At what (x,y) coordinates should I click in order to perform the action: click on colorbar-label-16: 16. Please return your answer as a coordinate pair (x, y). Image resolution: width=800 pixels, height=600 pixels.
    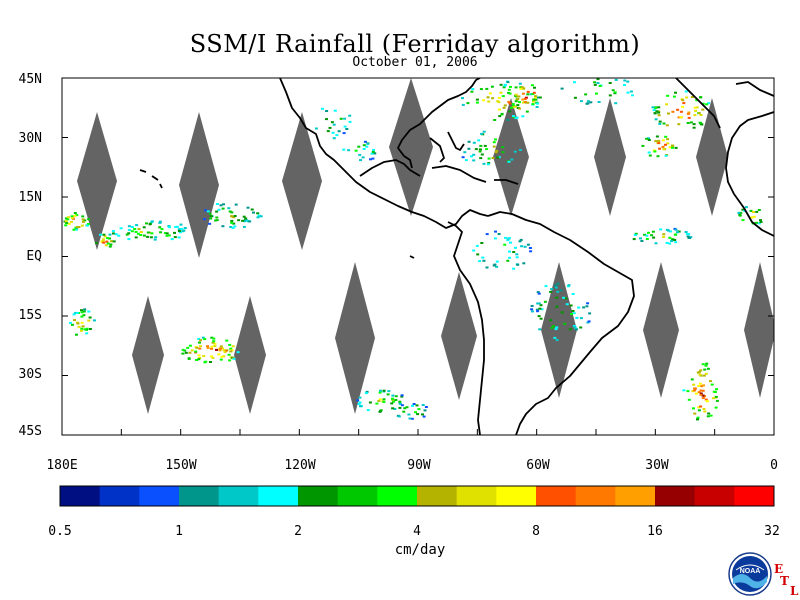
    Looking at the image, I should click on (655, 531).